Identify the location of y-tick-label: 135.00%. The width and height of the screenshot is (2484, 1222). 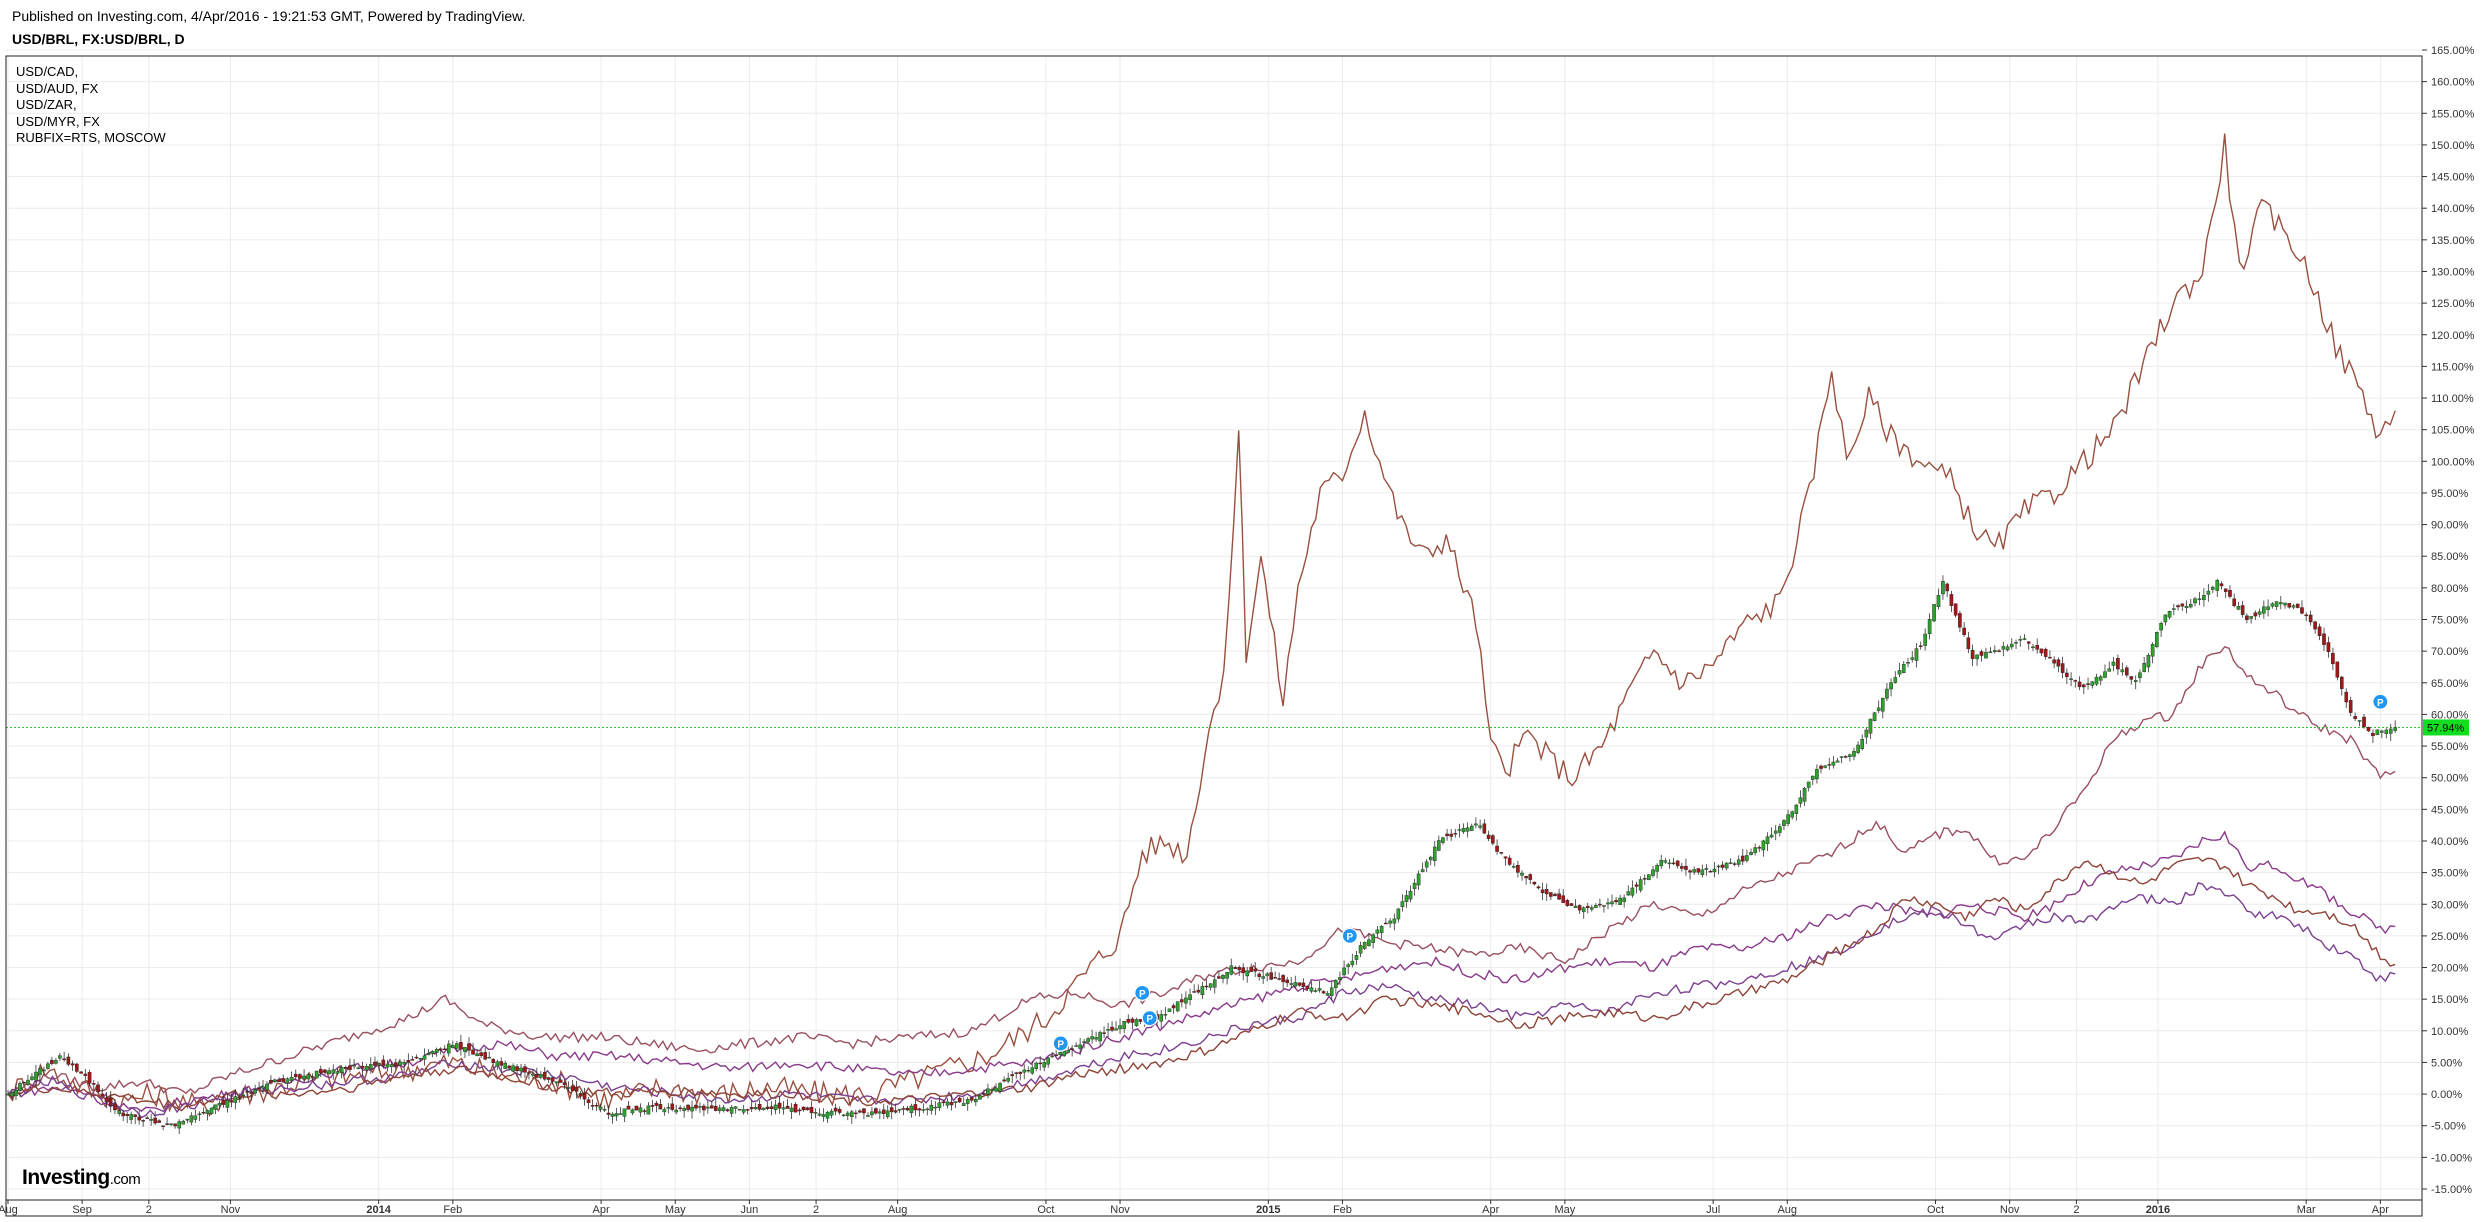
(2453, 241).